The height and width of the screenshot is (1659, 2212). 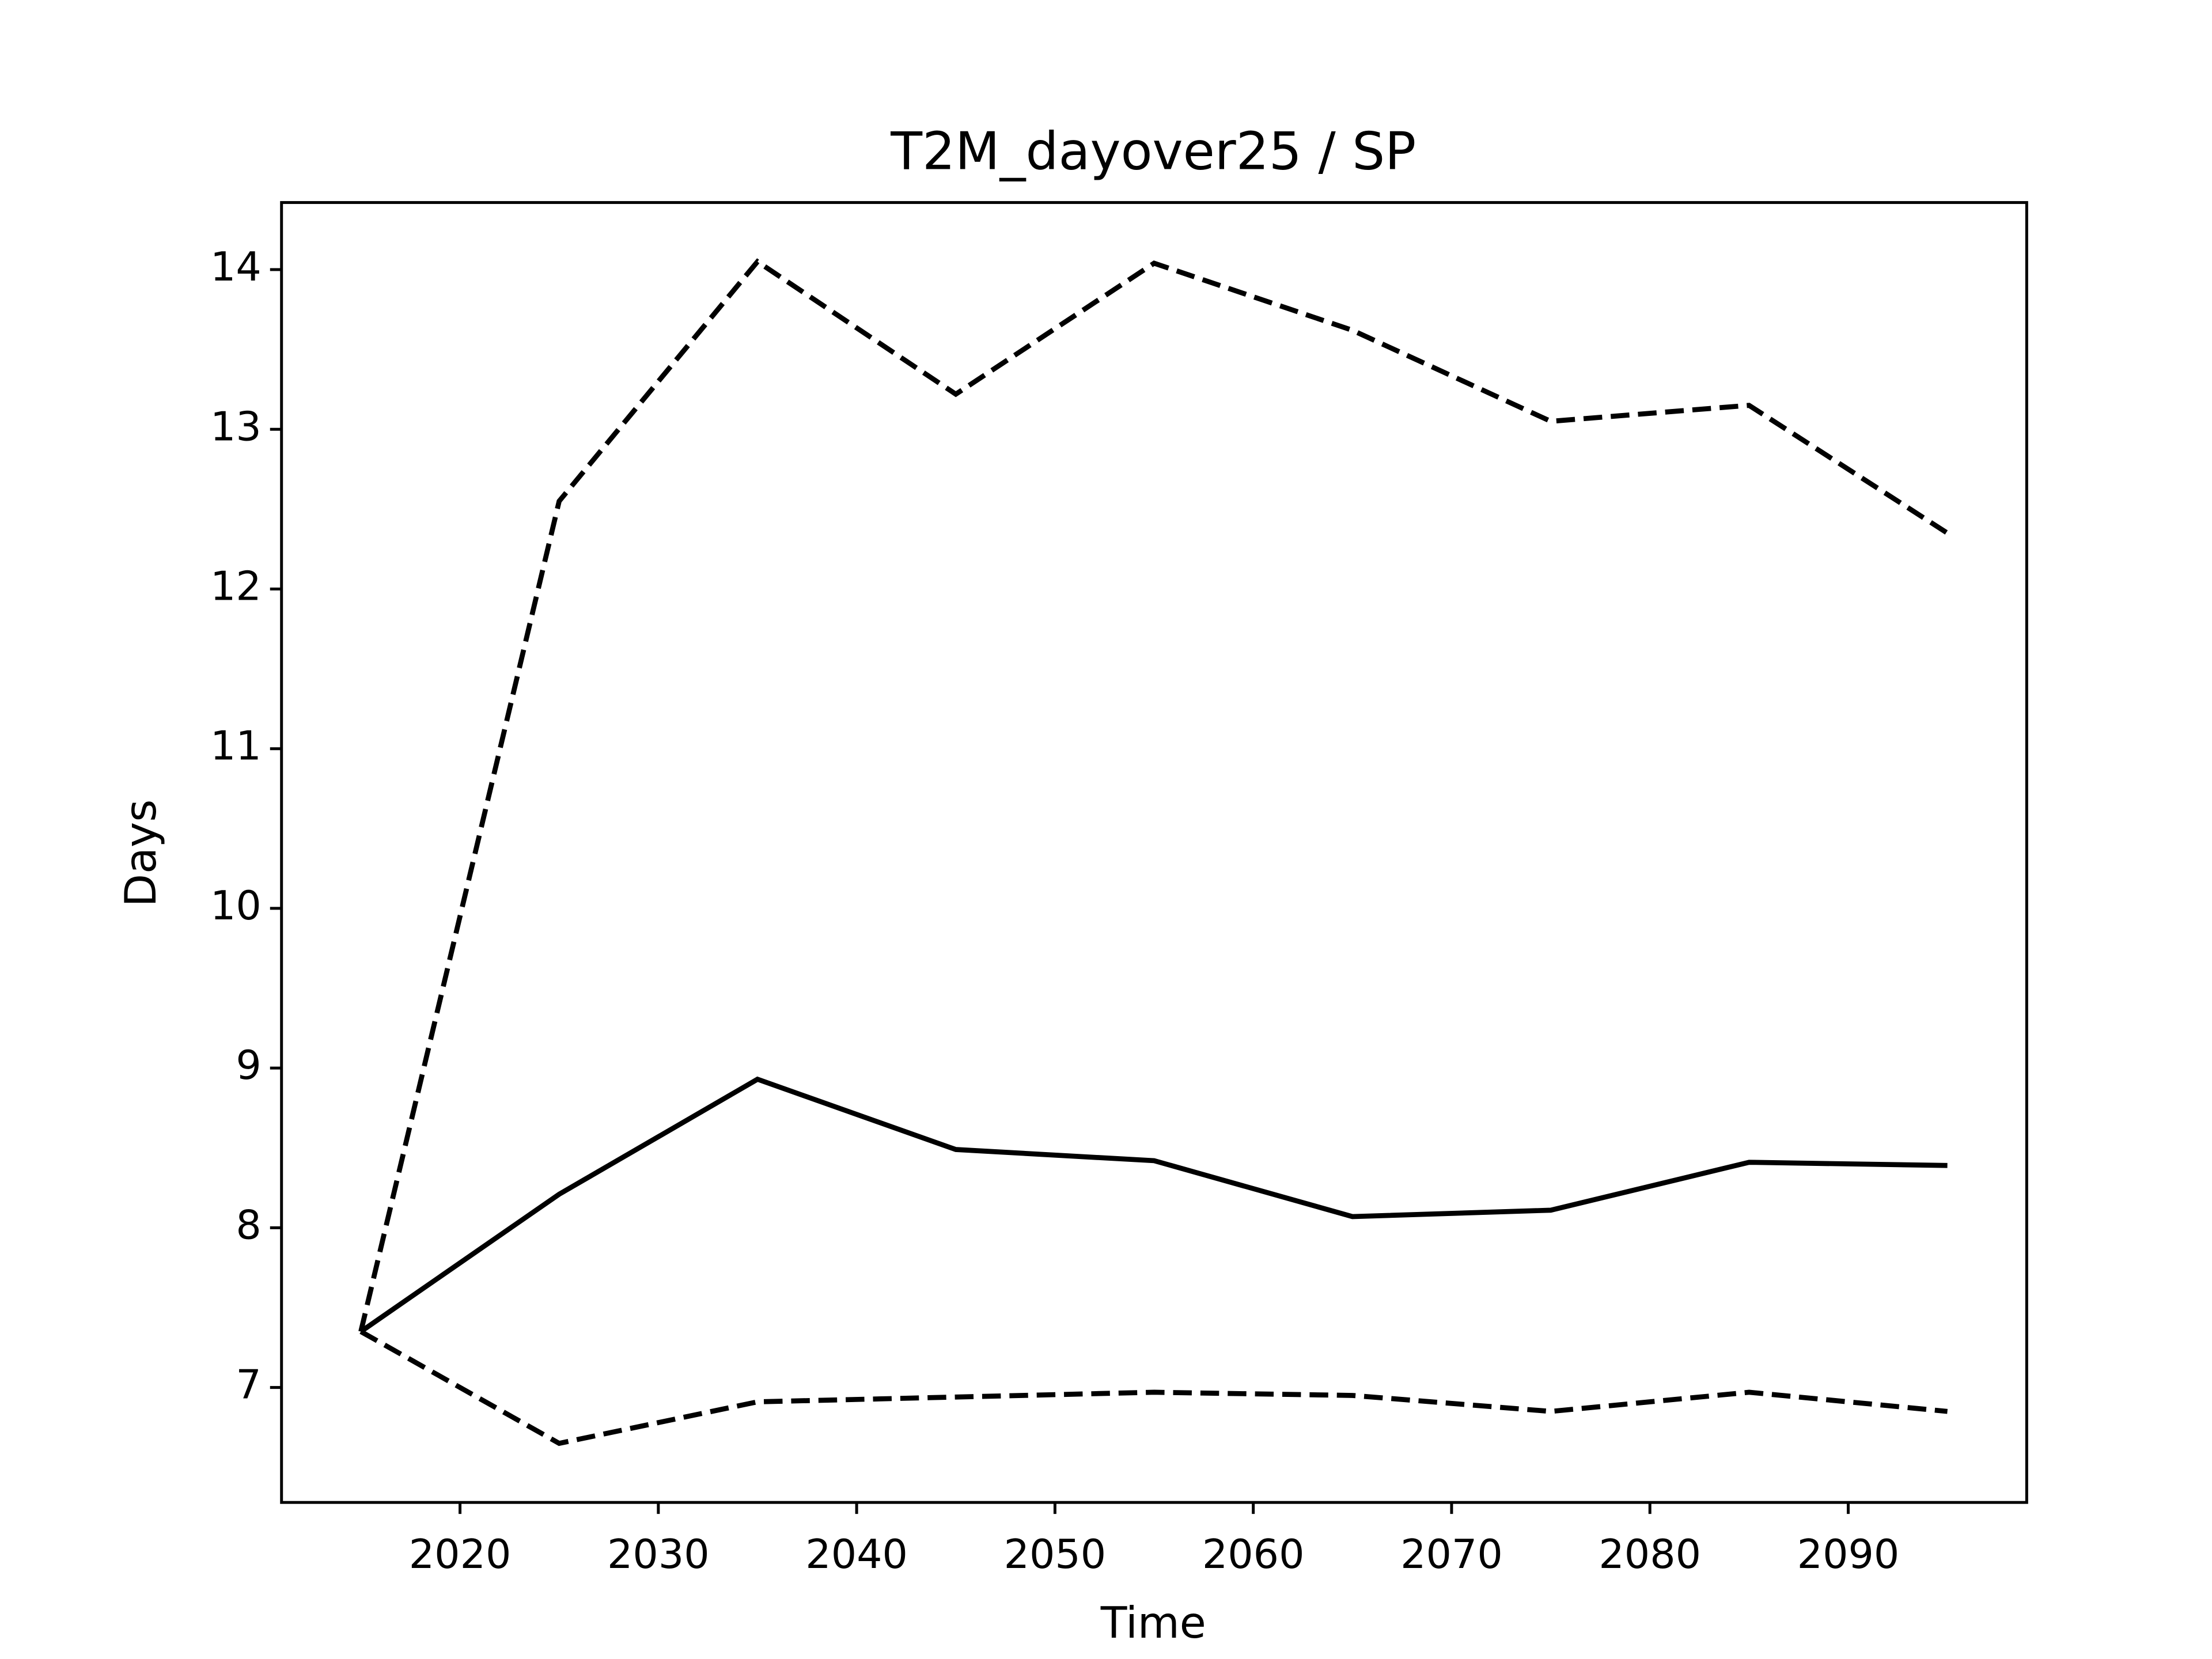 I want to click on x-tick-label: 2050, so click(x=1055, y=1554).